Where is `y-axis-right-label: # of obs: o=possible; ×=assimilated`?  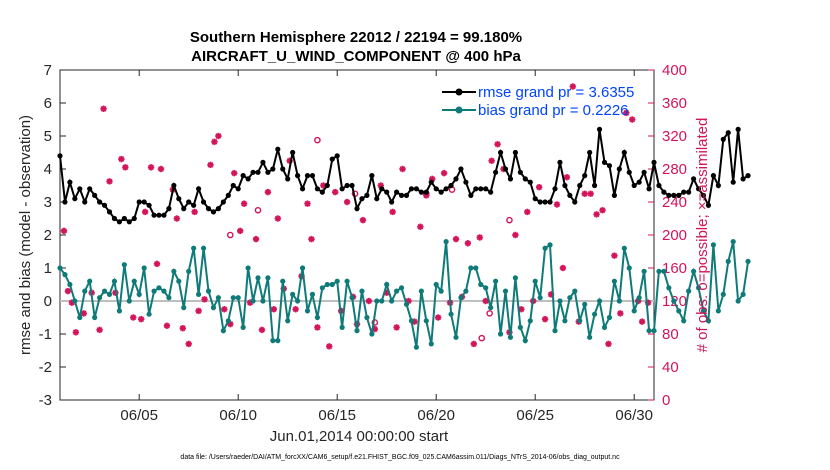 y-axis-right-label: # of obs: o=possible; ×=assimilated is located at coordinates (702, 235).